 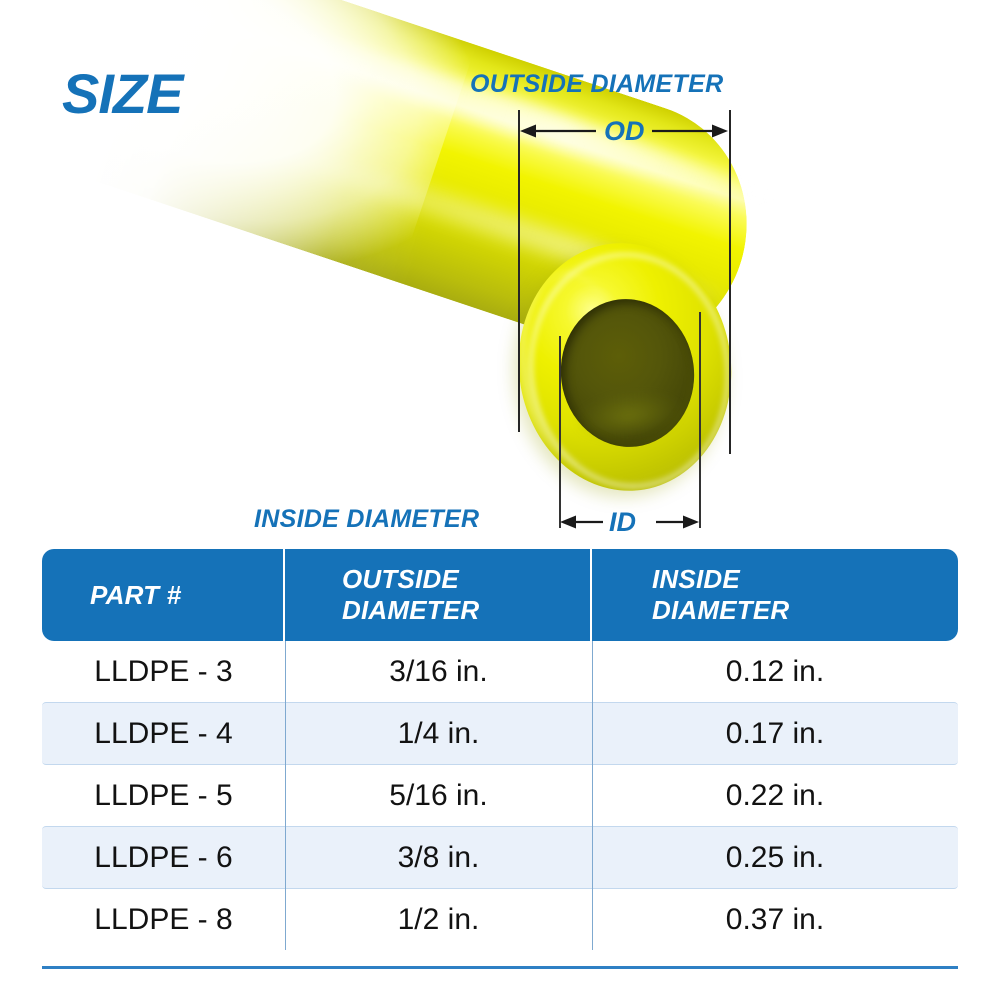 What do you see at coordinates (400, 579) in the screenshot?
I see `column-header-od-line1: OUTSIDE` at bounding box center [400, 579].